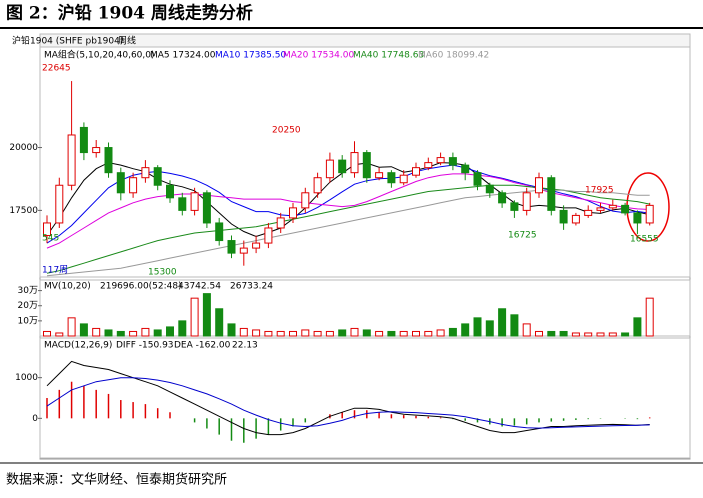 The width and height of the screenshot is (703, 498). What do you see at coordinates (202, 346) in the screenshot?
I see `legend-entry: DEA -162.00` at bounding box center [202, 346].